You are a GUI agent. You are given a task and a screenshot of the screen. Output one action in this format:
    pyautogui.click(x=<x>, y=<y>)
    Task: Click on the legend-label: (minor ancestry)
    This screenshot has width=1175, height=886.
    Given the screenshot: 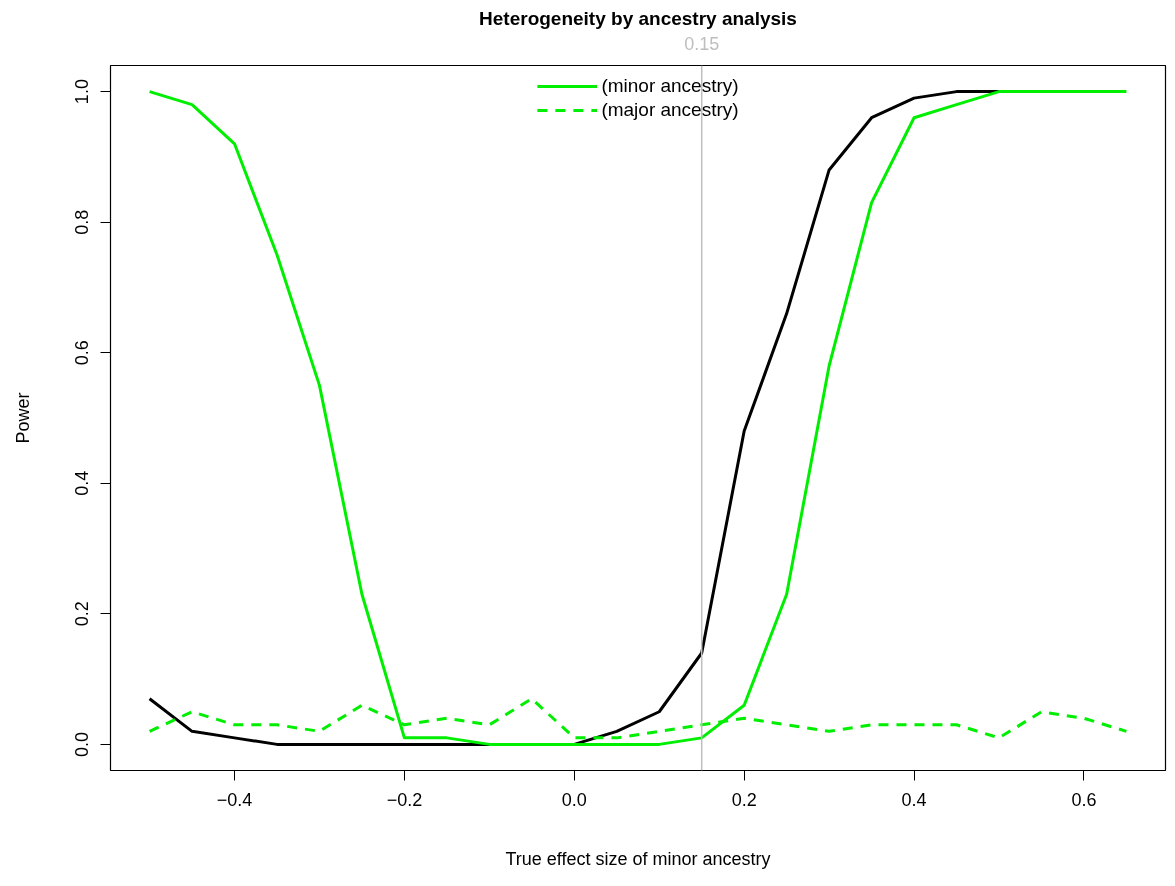 What is the action you would take?
    pyautogui.click(x=670, y=86)
    